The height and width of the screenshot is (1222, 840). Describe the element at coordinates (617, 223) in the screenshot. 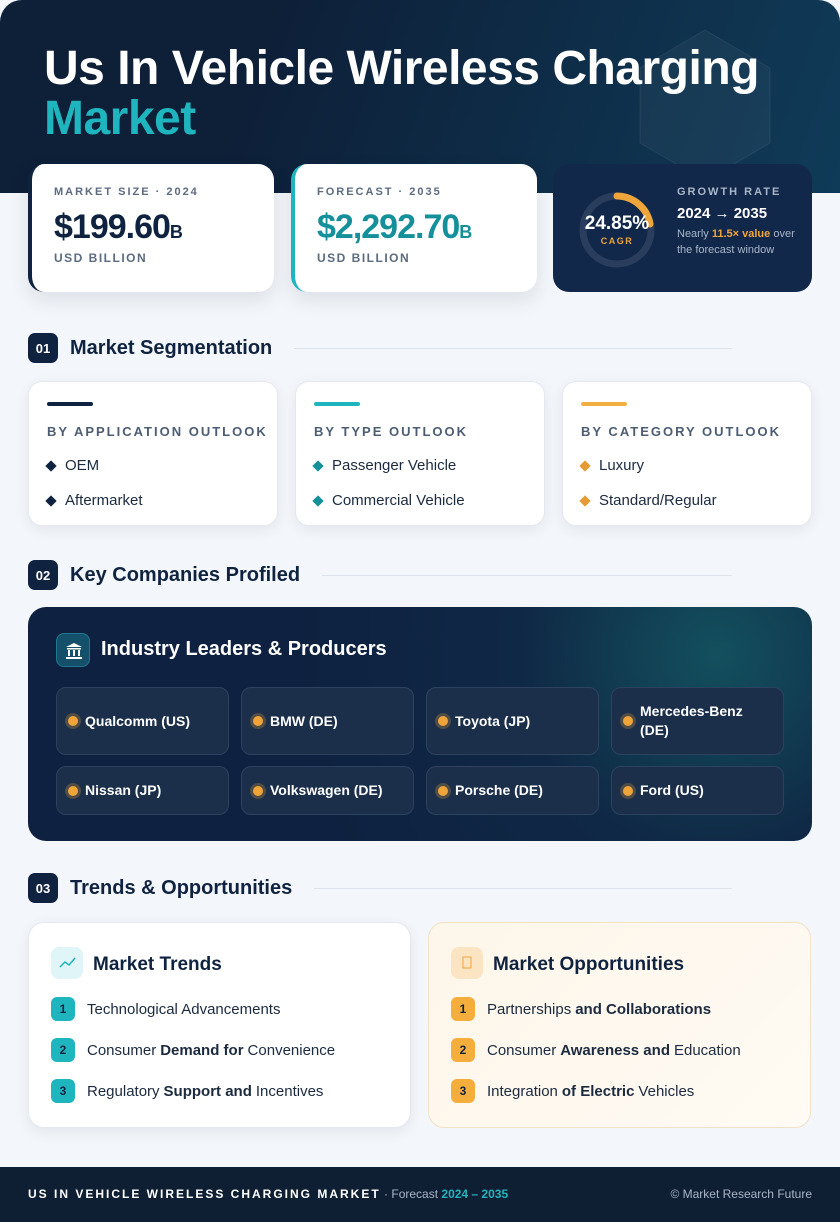

I see `cagr-value: 24.85%` at that location.